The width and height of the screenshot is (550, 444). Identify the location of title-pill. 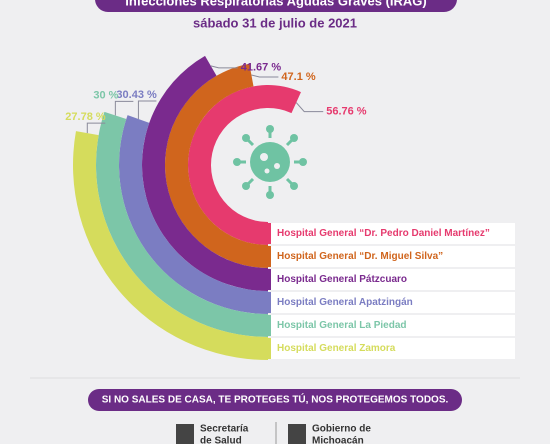
(276, 6).